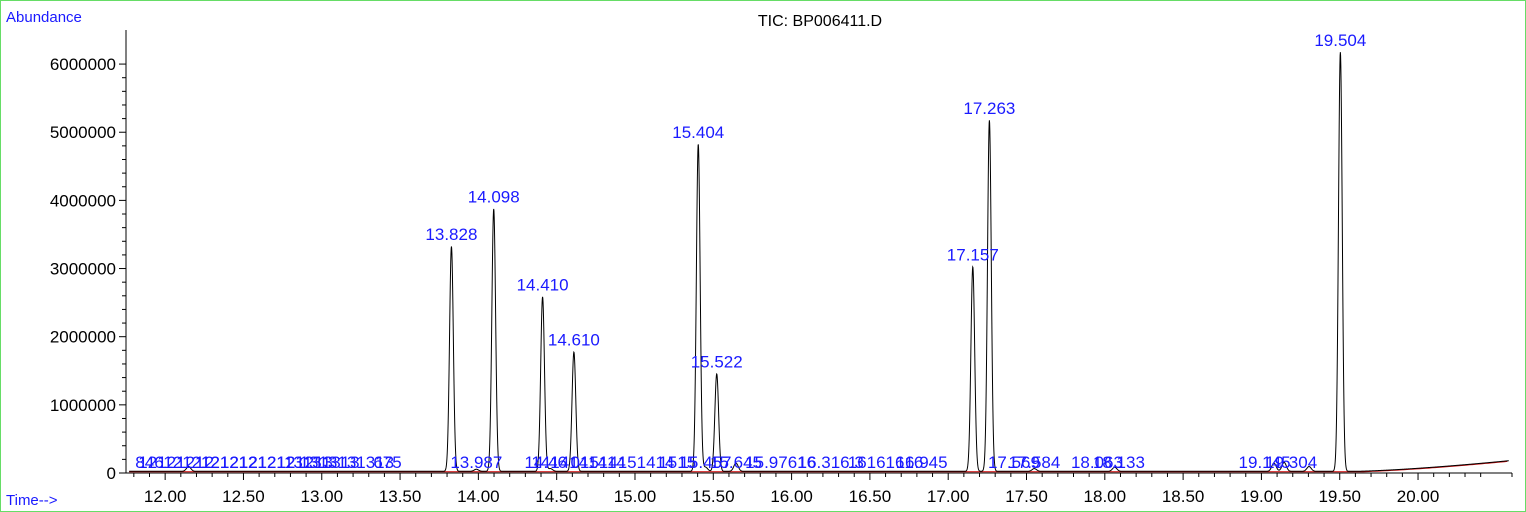 Image resolution: width=1526 pixels, height=512 pixels. What do you see at coordinates (948, 496) in the screenshot?
I see `x-tick-label: 17.00` at bounding box center [948, 496].